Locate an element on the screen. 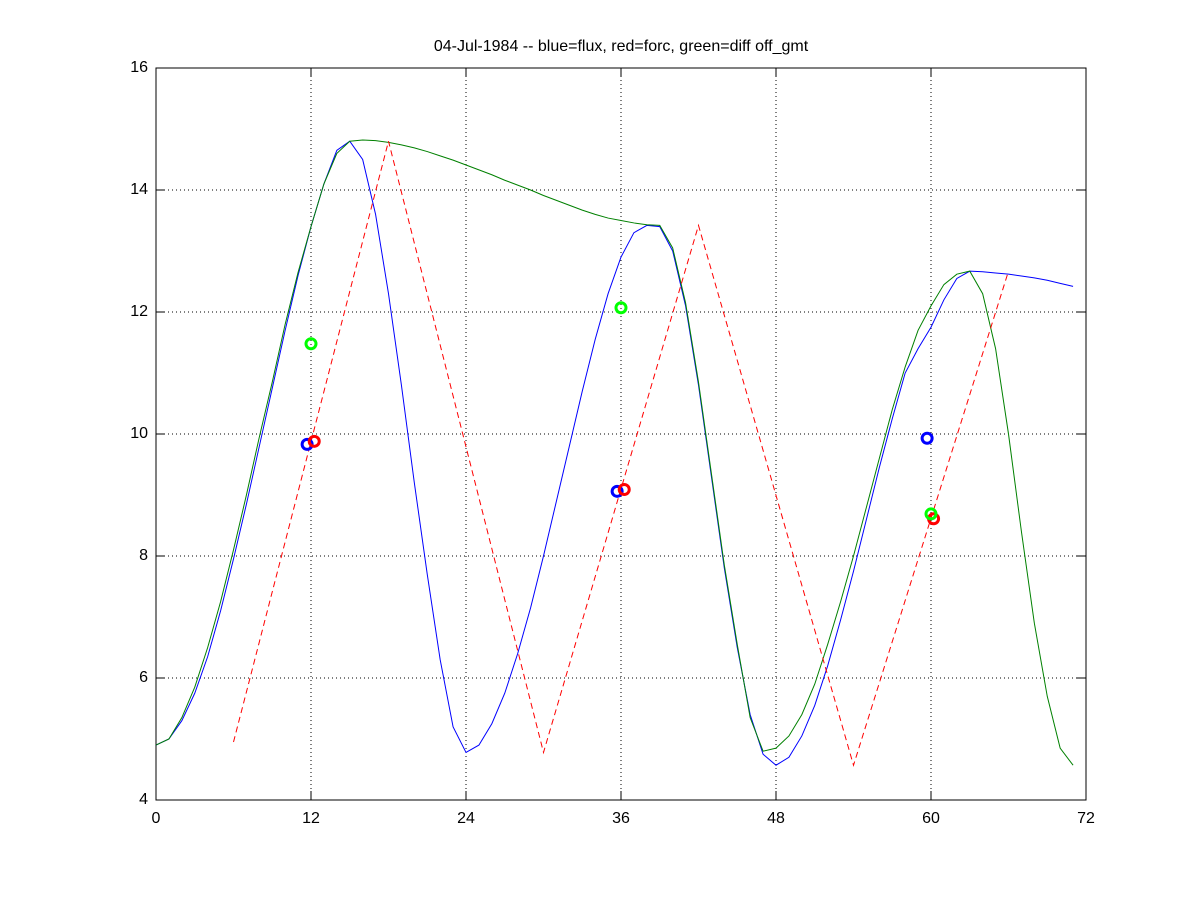 The image size is (1200, 900). y-tick-label: 10 is located at coordinates (139, 433).